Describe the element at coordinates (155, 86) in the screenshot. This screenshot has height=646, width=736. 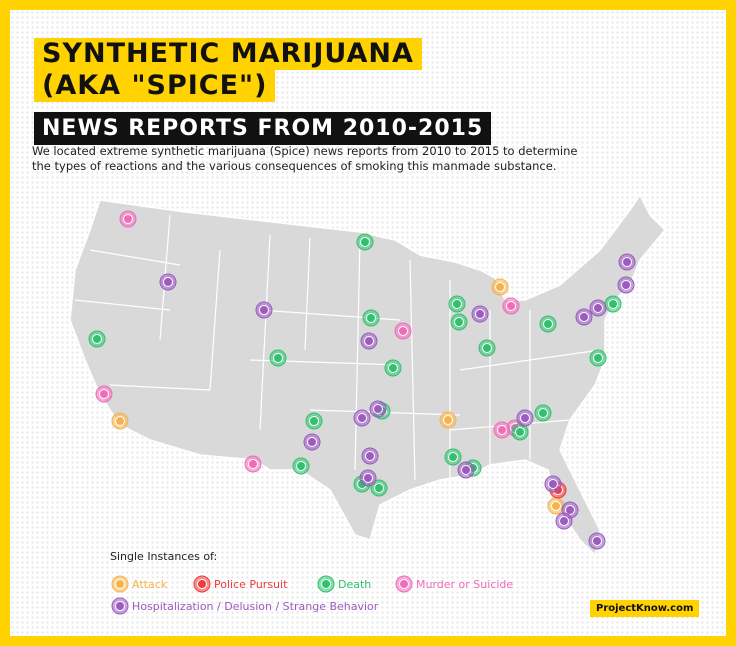
I see `title-line: (AKA "SPICE")` at that location.